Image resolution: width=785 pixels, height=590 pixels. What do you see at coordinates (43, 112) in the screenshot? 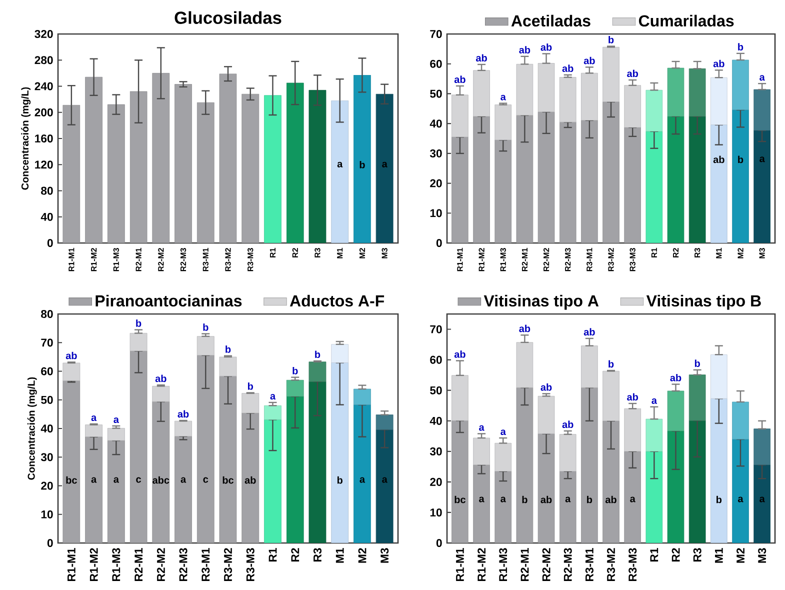
I see `y-tick-label: 200` at bounding box center [43, 112].